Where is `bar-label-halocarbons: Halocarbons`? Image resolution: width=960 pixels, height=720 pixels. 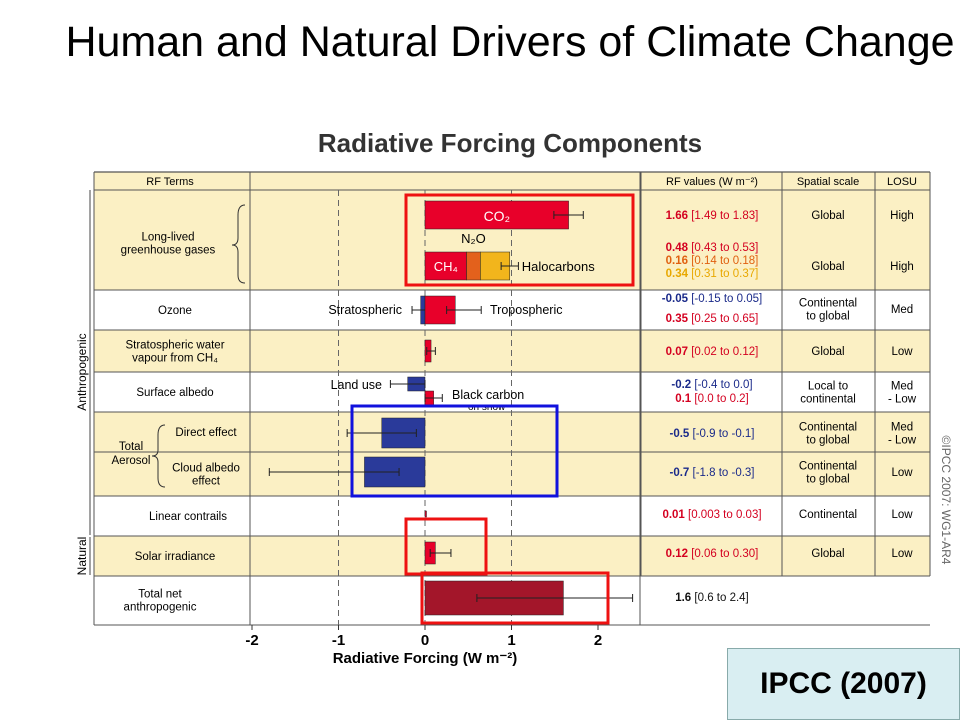
bar-label-halocarbons: Halocarbons is located at coordinates (558, 266).